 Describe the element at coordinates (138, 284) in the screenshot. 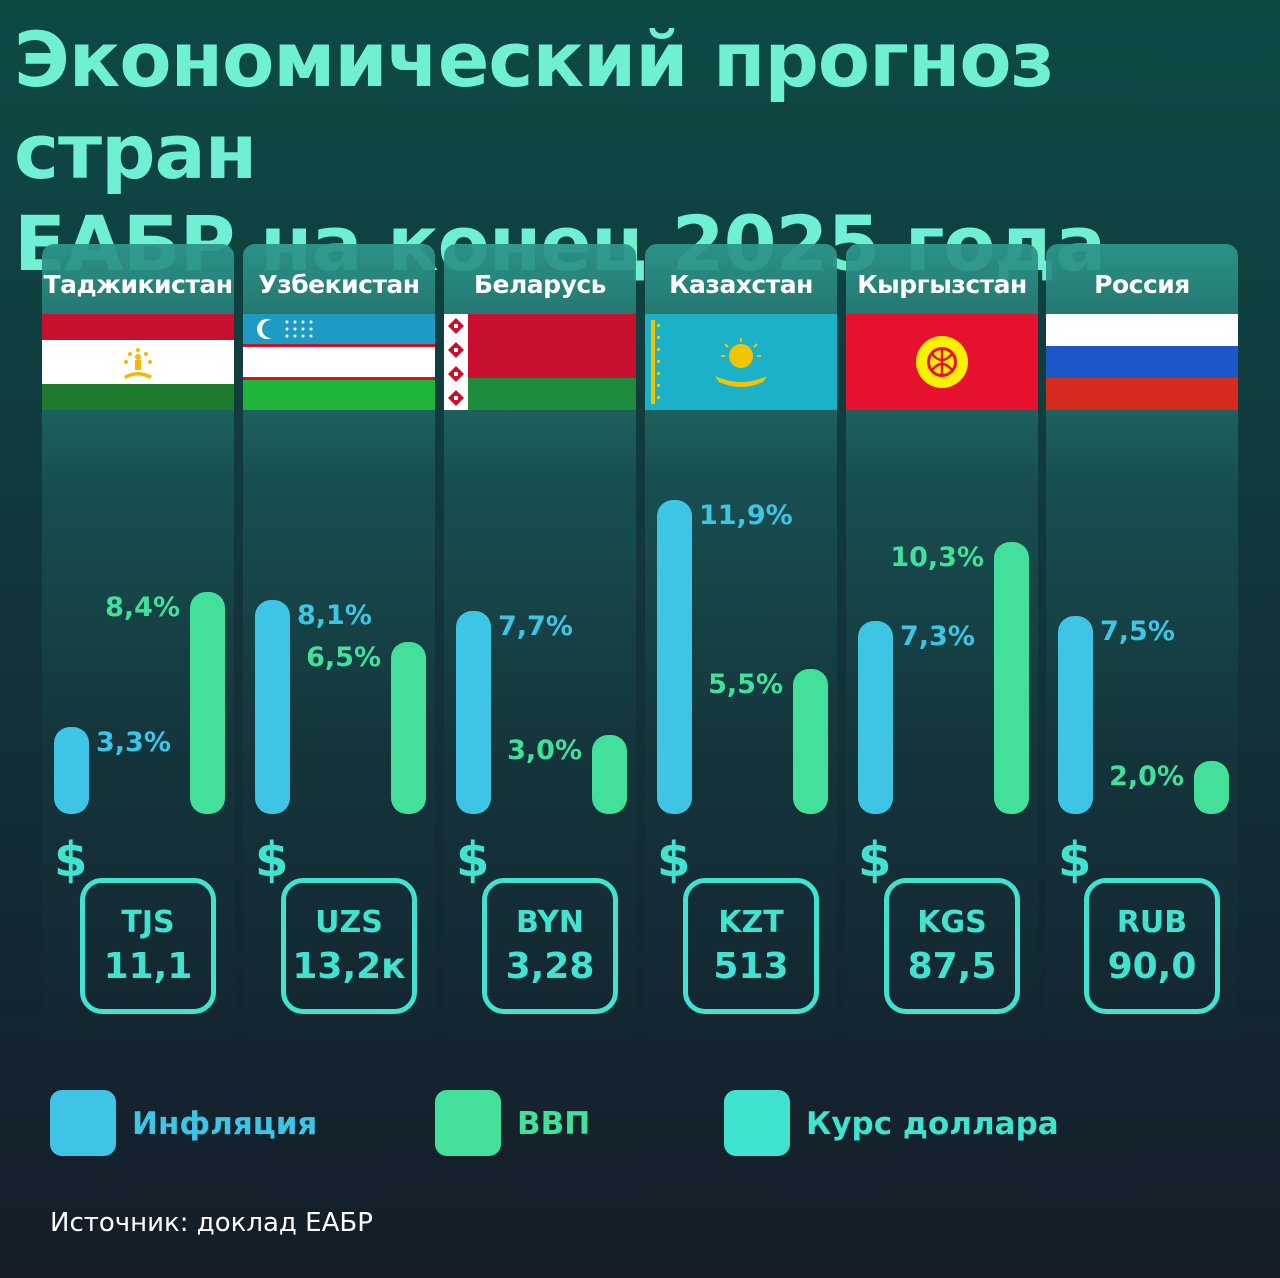

I see `country-name: Таджикистан` at that location.